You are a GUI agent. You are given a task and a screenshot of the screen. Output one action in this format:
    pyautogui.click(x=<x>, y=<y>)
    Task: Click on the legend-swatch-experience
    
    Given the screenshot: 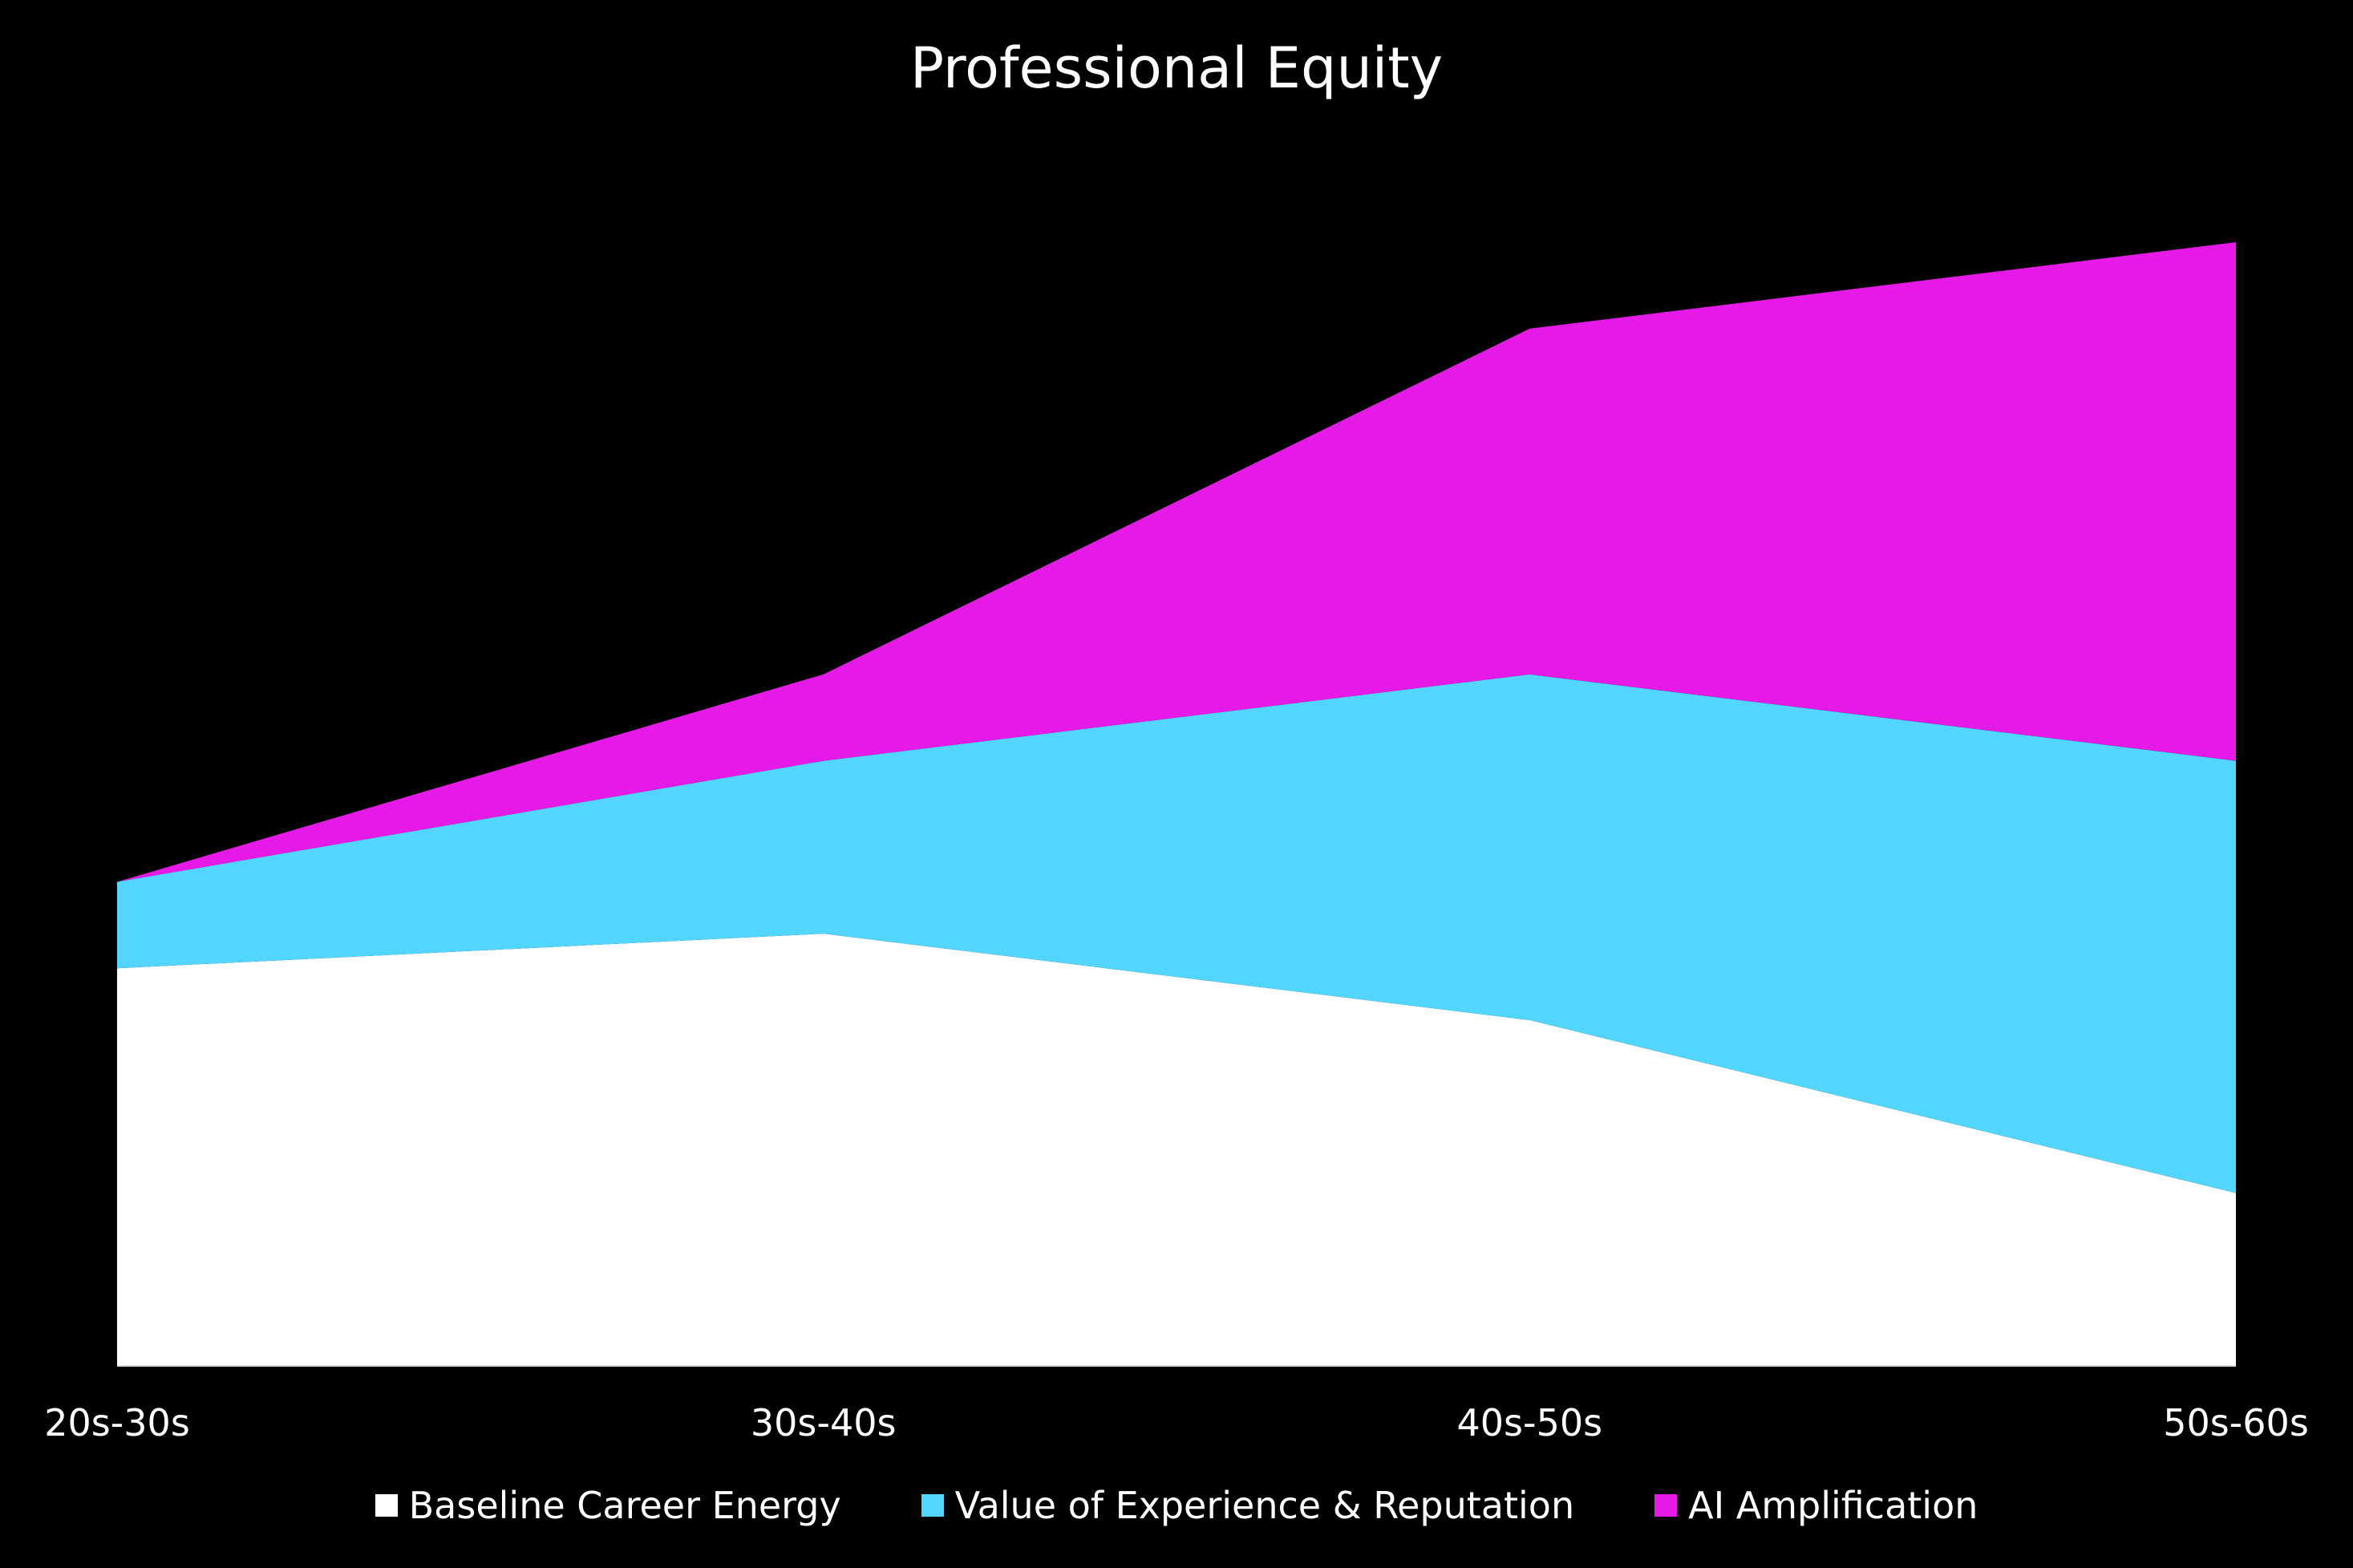 What is the action you would take?
    pyautogui.click(x=933, y=1506)
    